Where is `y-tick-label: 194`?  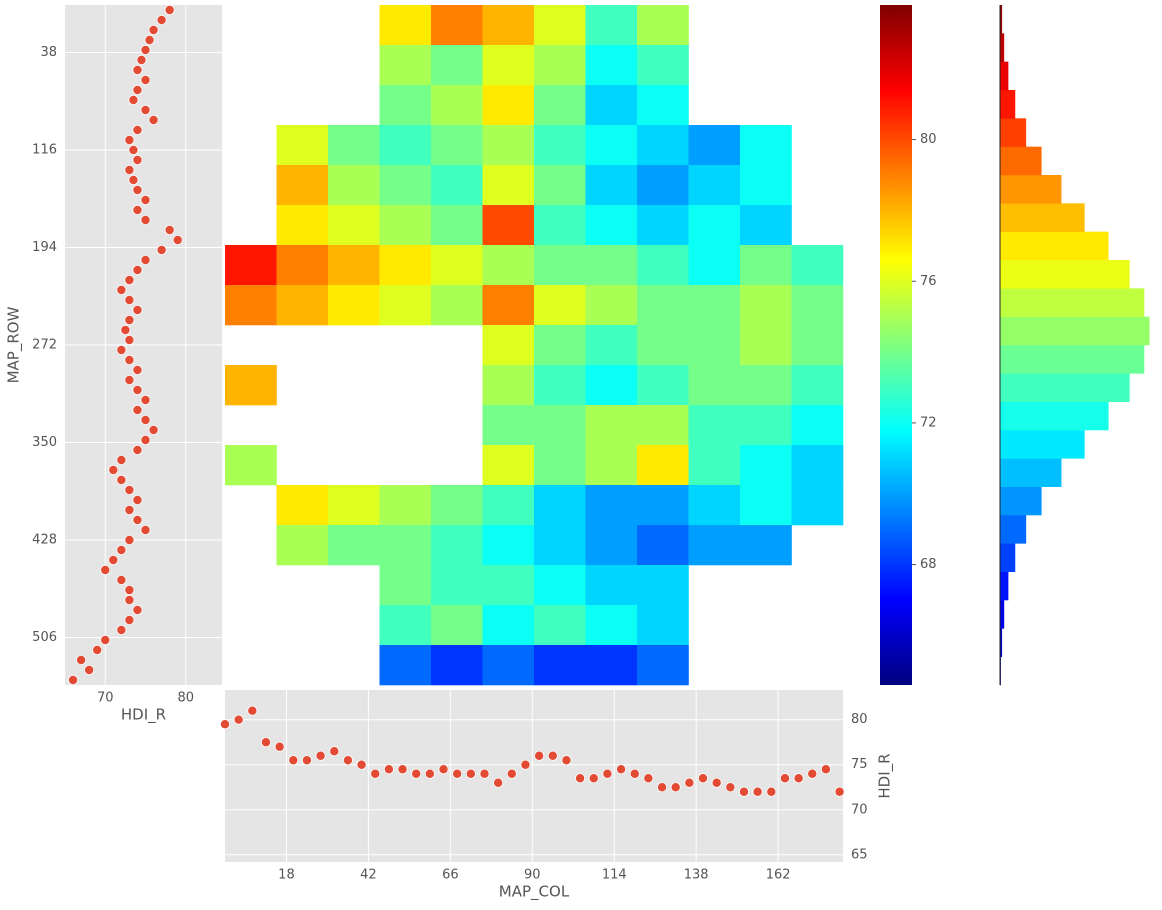 y-tick-label: 194 is located at coordinates (44, 247).